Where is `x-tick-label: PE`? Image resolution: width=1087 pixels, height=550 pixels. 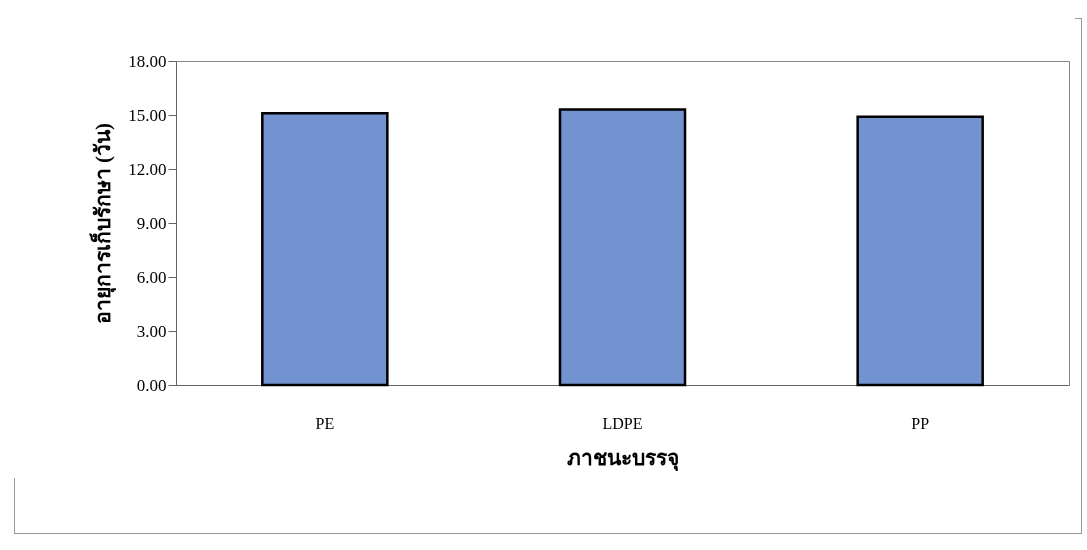
x-tick-label: PE is located at coordinates (325, 423).